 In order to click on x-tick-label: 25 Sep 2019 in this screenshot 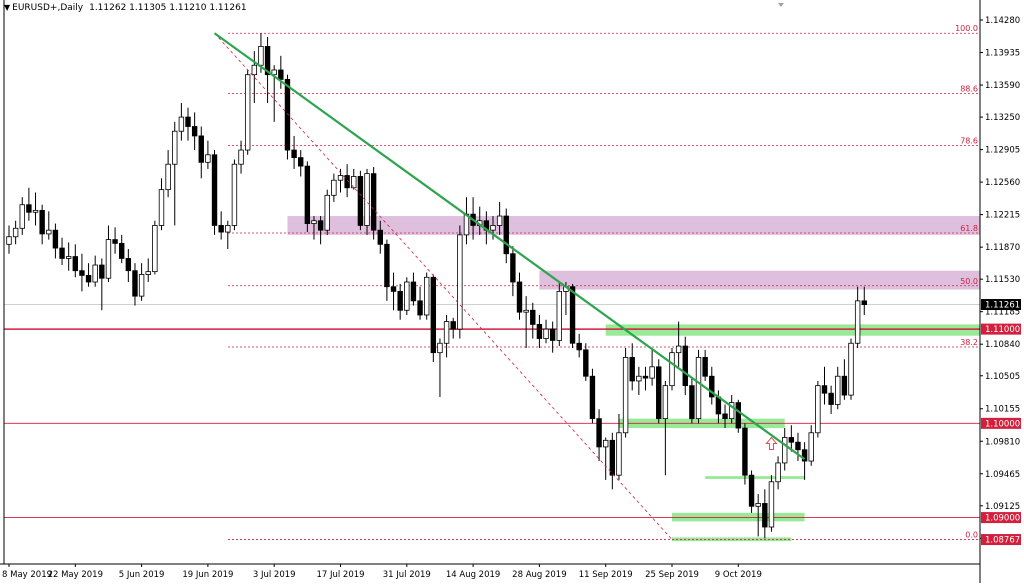, I will do `click(672, 575)`.